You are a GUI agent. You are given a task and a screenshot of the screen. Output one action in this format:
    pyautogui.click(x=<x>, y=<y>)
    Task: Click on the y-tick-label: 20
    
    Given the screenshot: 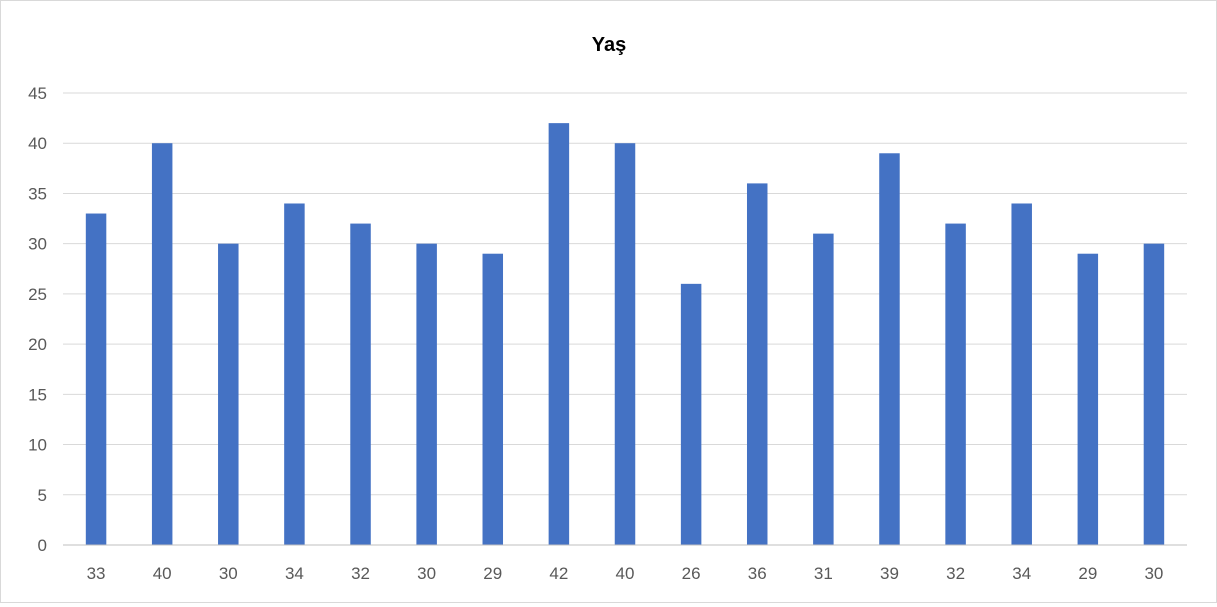 What is the action you would take?
    pyautogui.click(x=37, y=344)
    